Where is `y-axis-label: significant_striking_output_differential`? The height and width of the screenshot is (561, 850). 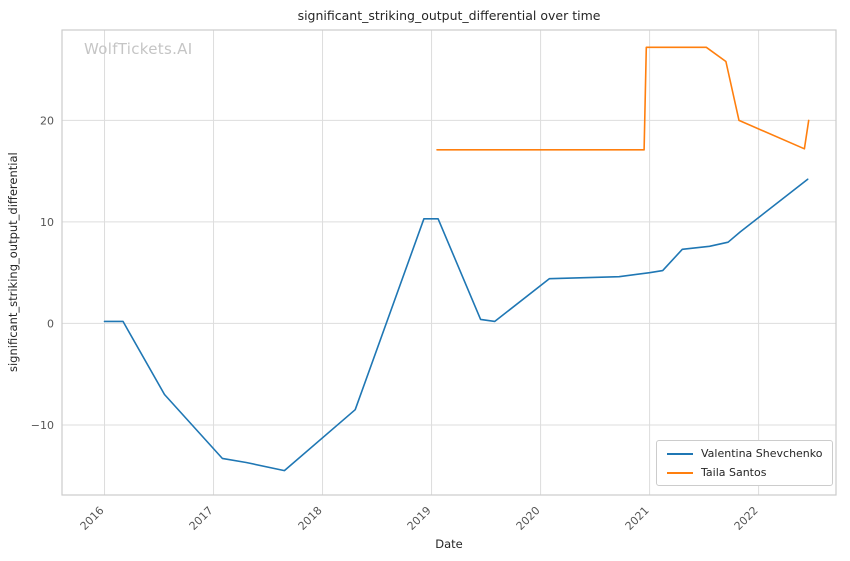 y-axis-label: significant_striking_output_differential is located at coordinates (13, 262).